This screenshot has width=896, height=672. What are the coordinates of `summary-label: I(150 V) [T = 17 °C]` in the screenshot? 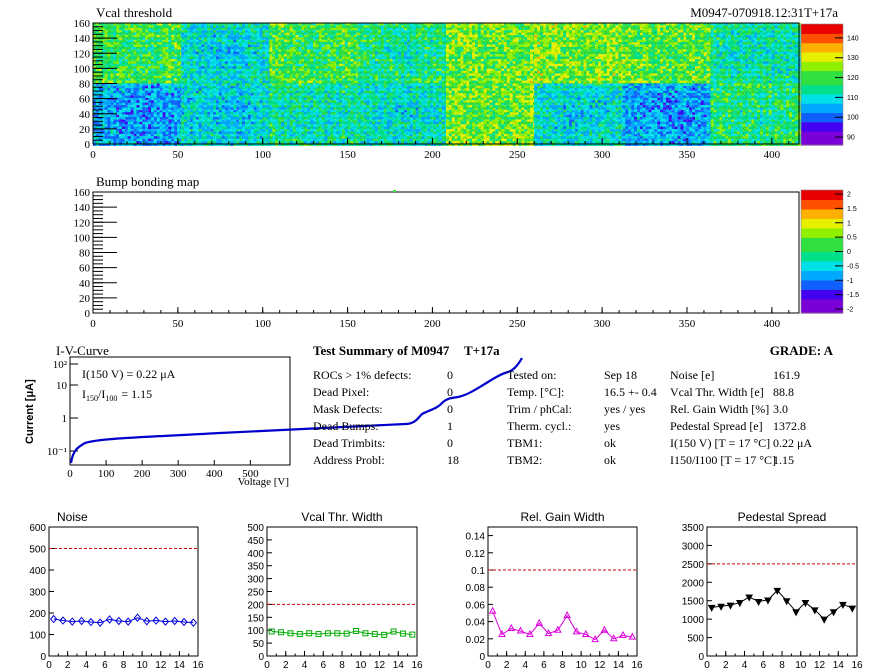 It's located at (720, 443).